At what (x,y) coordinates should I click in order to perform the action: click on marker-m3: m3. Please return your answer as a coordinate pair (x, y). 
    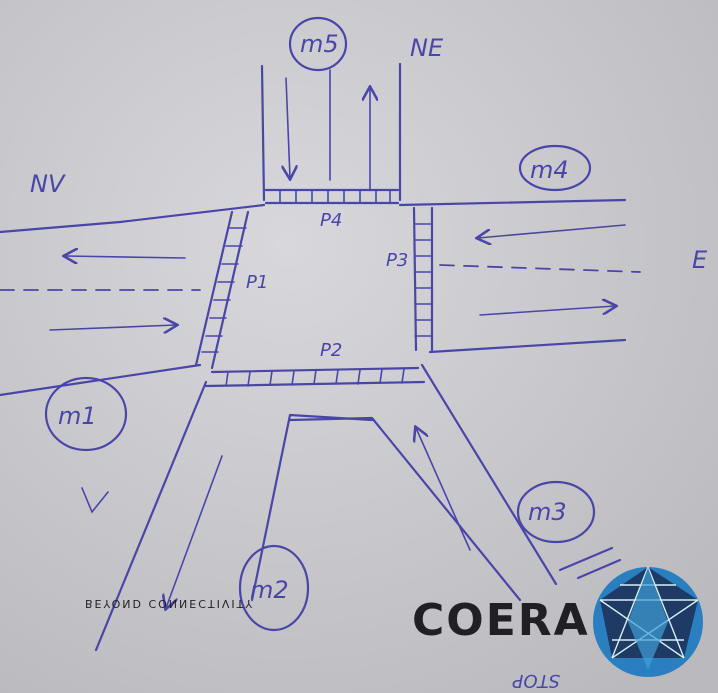
    Looking at the image, I should click on (556, 512).